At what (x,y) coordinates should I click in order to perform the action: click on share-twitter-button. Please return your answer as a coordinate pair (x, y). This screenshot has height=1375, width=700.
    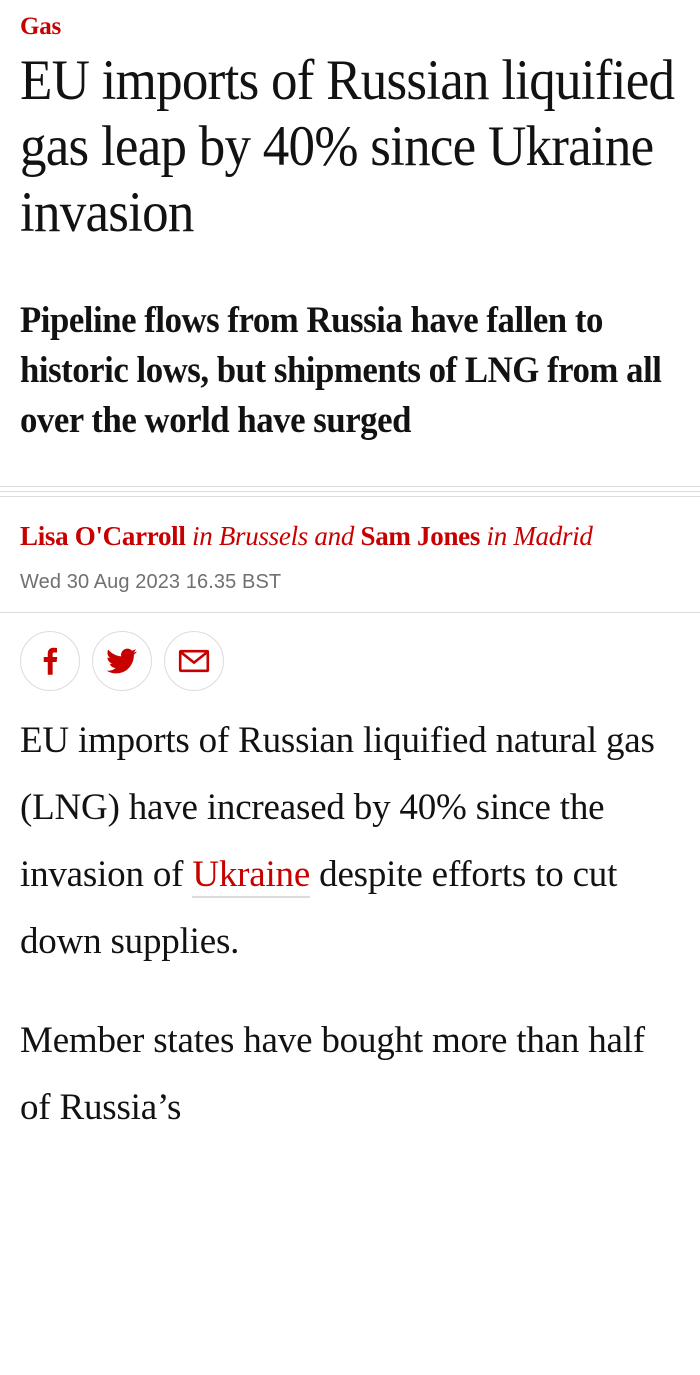
    Looking at the image, I should click on (122, 661).